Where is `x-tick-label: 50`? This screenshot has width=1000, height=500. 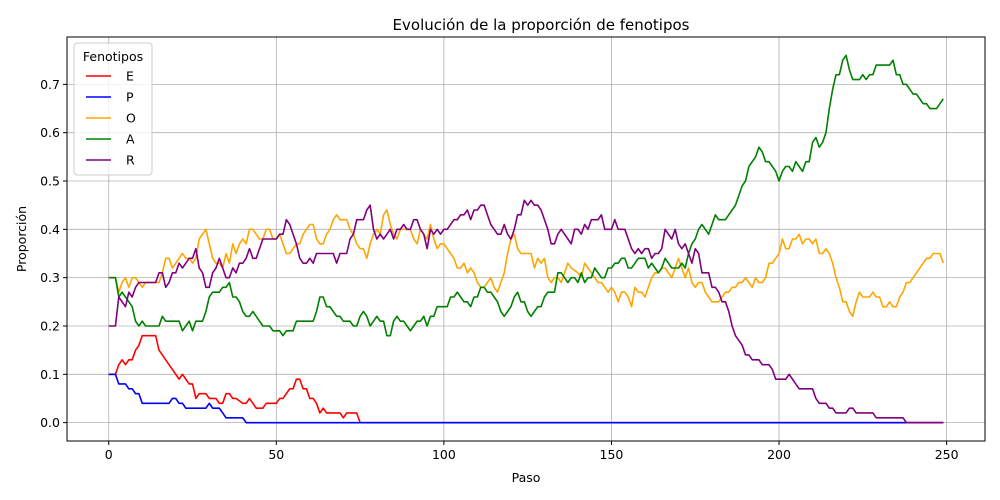
x-tick-label: 50 is located at coordinates (276, 454).